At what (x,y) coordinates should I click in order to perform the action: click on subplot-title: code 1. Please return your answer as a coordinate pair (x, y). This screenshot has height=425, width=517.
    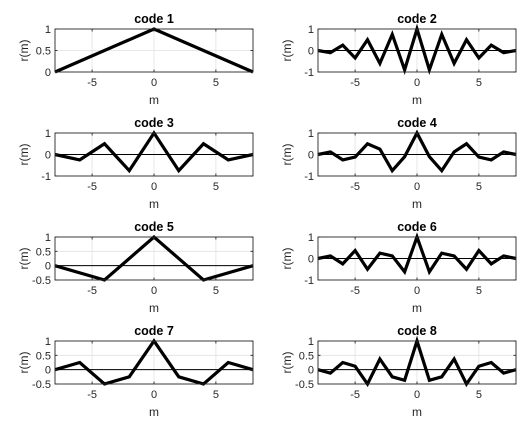
    Looking at the image, I should click on (154, 19).